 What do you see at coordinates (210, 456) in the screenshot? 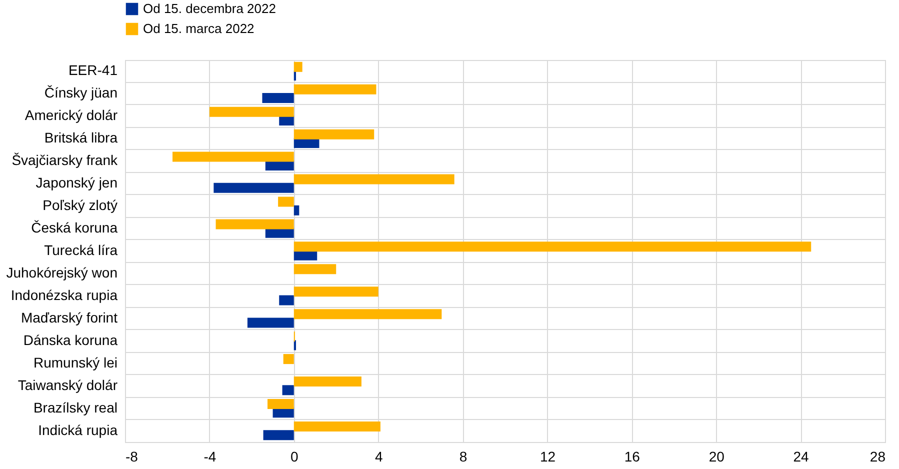
I see `x-tick-label: -4` at bounding box center [210, 456].